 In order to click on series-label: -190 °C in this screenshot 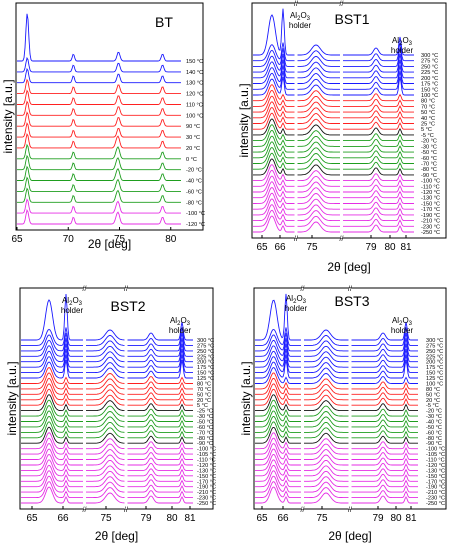, I will do `click(430, 216)`.